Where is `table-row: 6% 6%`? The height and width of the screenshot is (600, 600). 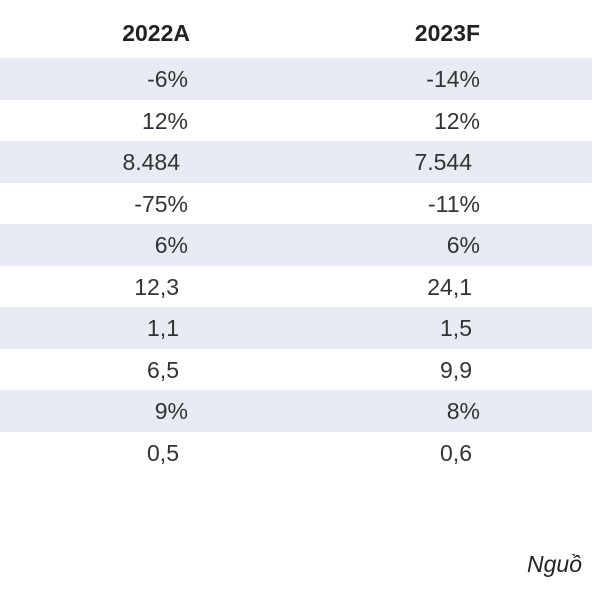 table-row: 6% 6% is located at coordinates (300, 245).